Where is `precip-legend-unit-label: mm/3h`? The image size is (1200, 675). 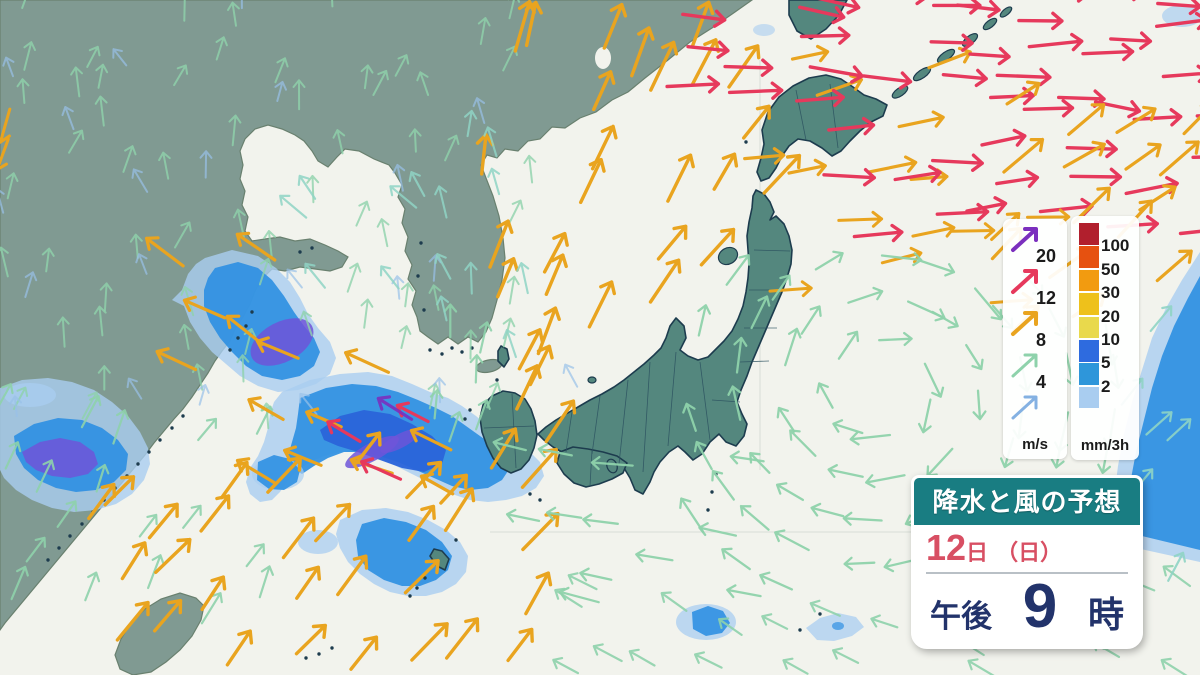 precip-legend-unit-label: mm/3h is located at coordinates (1105, 445).